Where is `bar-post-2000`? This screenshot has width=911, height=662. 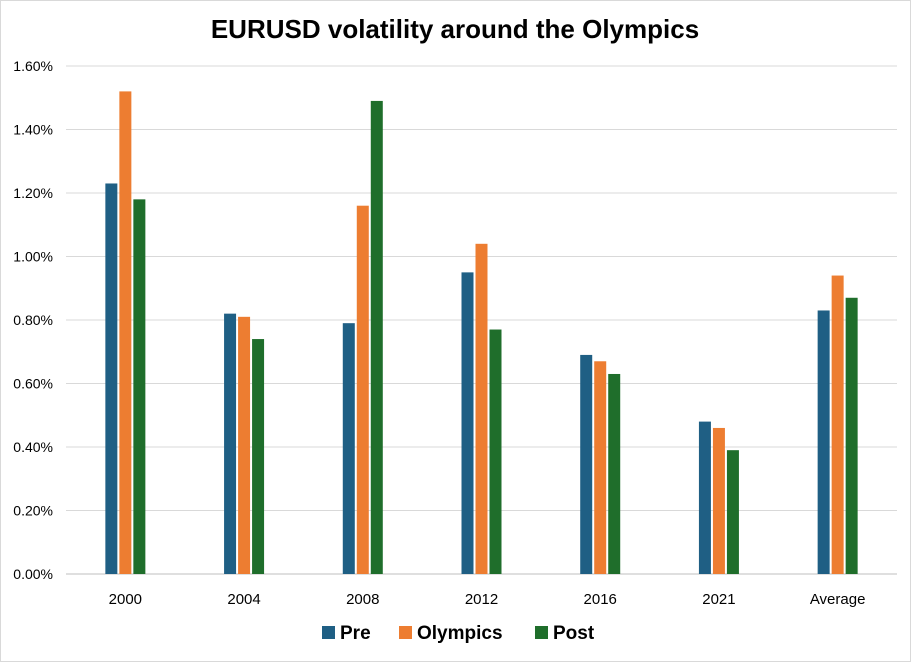
bar-post-2000 is located at coordinates (139, 386).